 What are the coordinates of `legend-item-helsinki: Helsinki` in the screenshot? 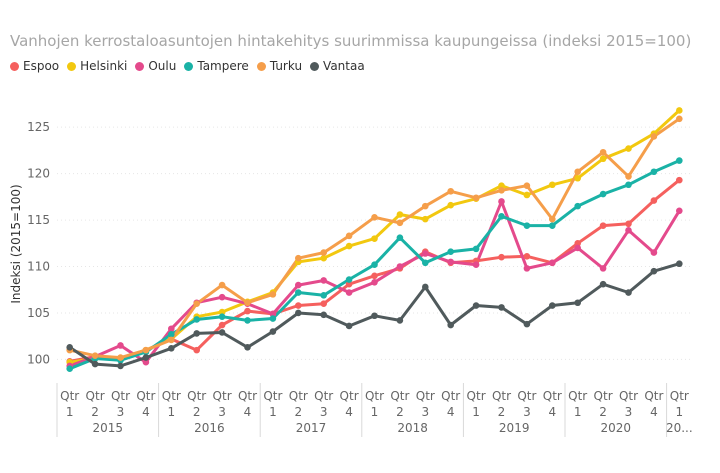 It's located at (97, 66).